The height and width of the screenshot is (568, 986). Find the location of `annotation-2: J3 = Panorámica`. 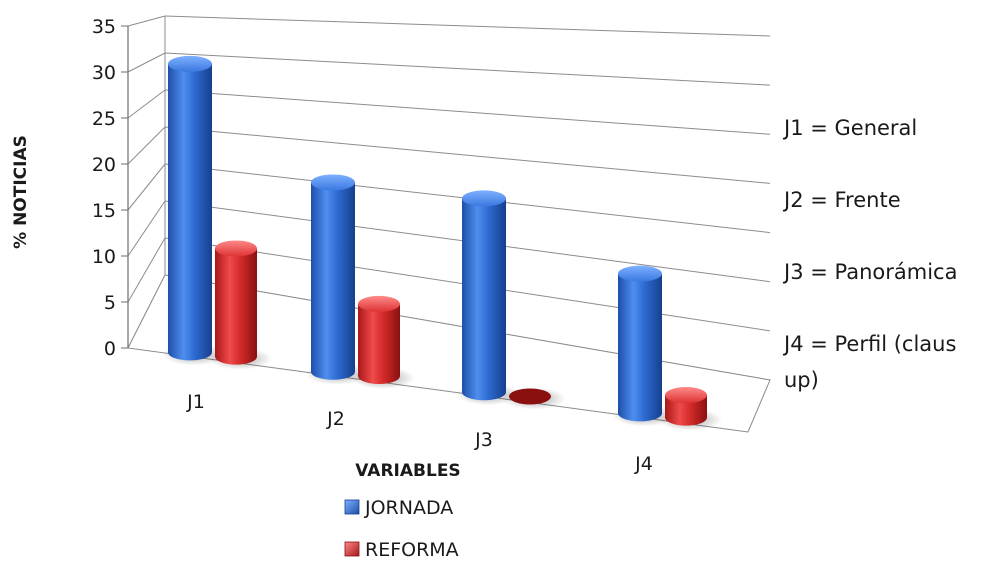

annotation-2: J3 = Panorámica is located at coordinates (869, 272).